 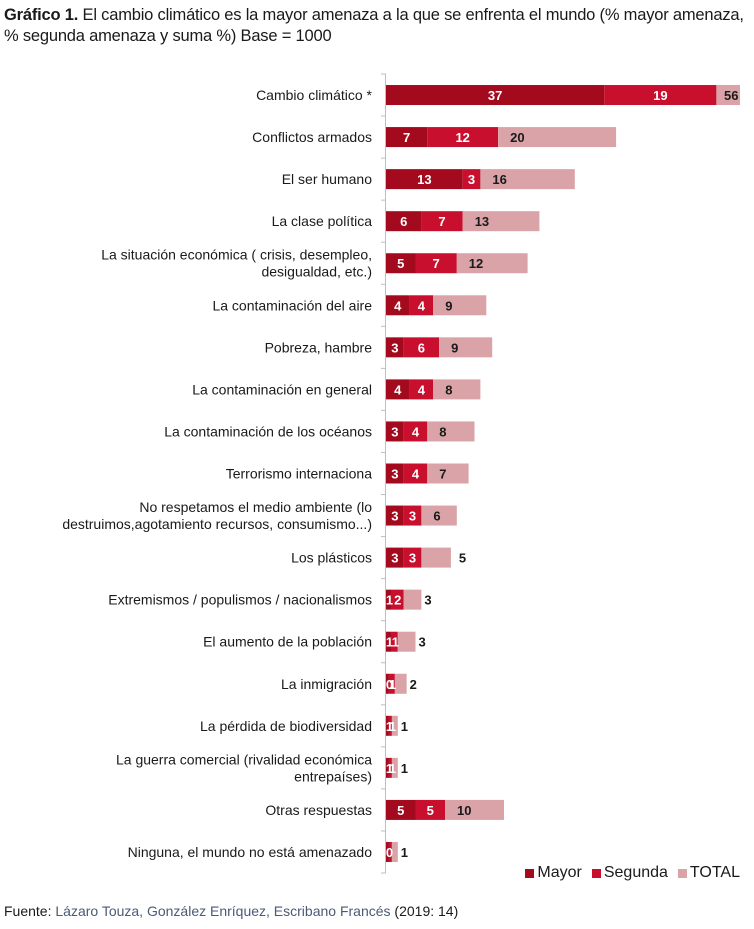 What do you see at coordinates (464, 810) in the screenshot?
I see `data-label-total: 10` at bounding box center [464, 810].